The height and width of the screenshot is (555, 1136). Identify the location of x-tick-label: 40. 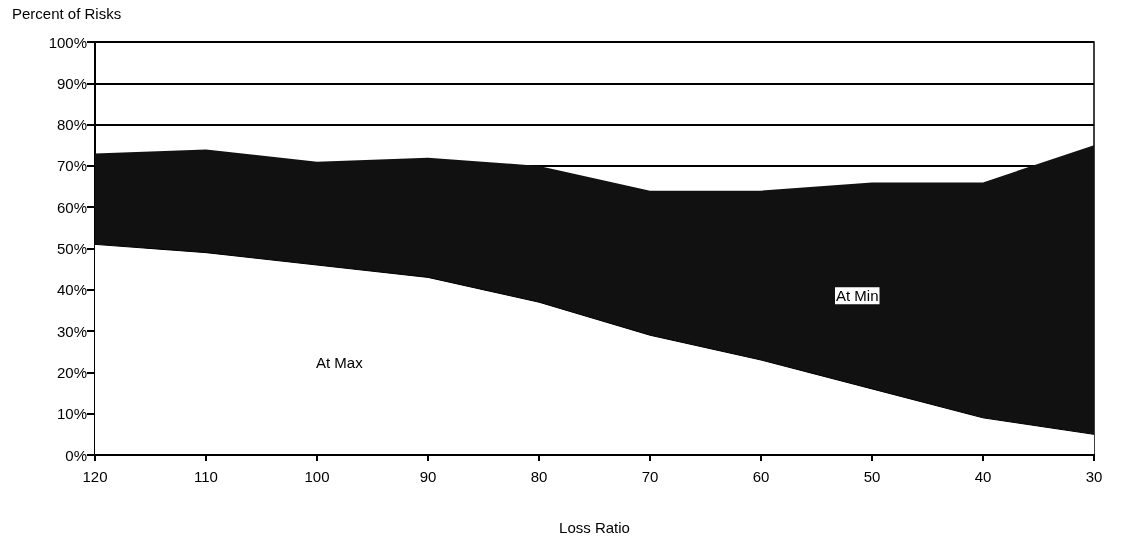
(983, 476).